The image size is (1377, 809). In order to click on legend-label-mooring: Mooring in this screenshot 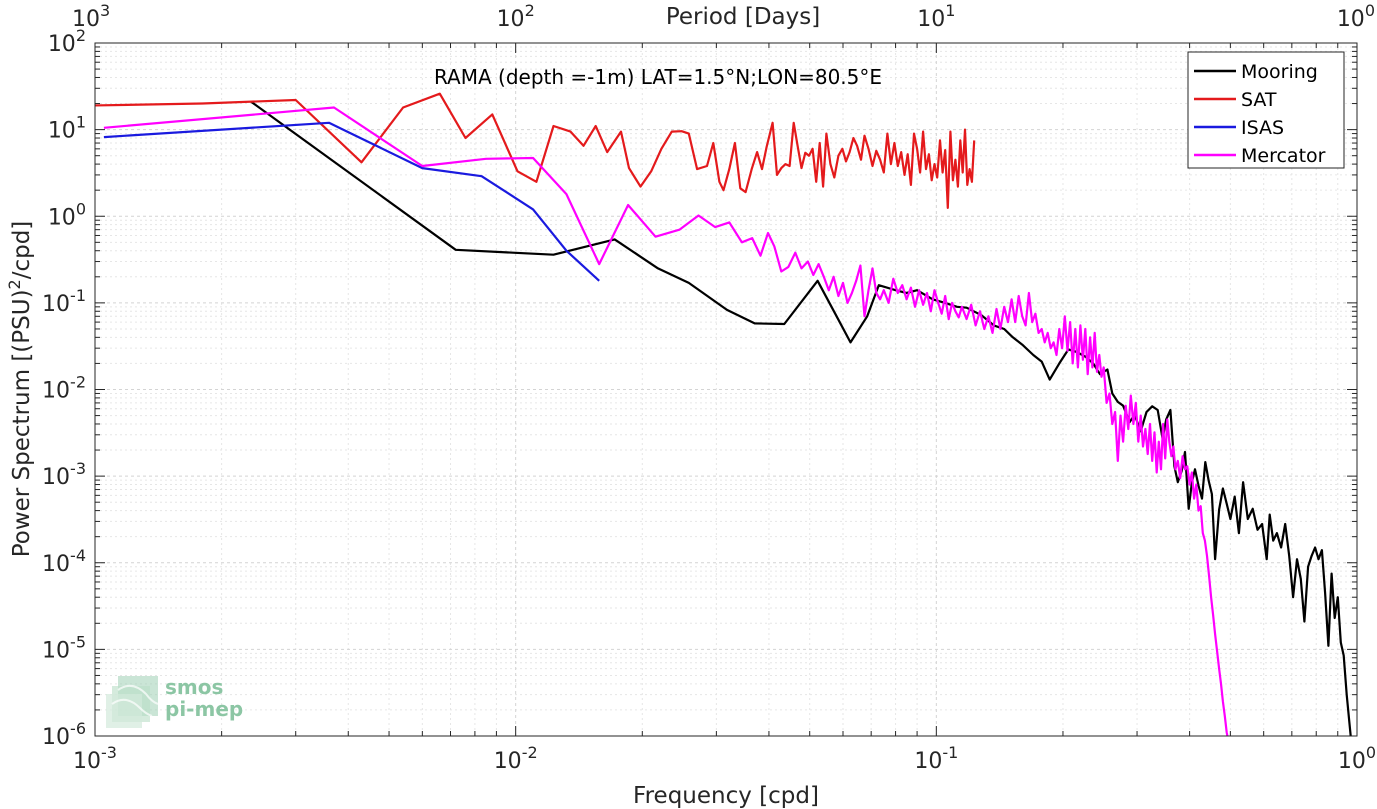, I will do `click(1279, 72)`.